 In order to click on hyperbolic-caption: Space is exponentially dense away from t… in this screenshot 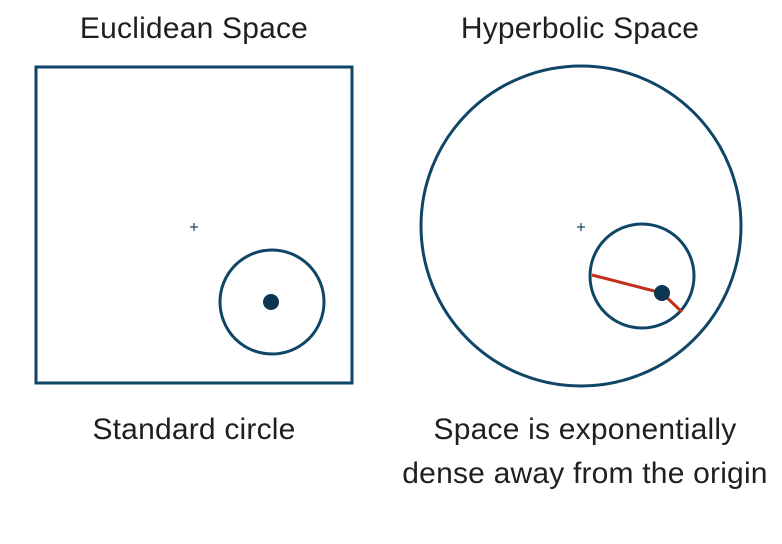, I will do `click(585, 451)`.